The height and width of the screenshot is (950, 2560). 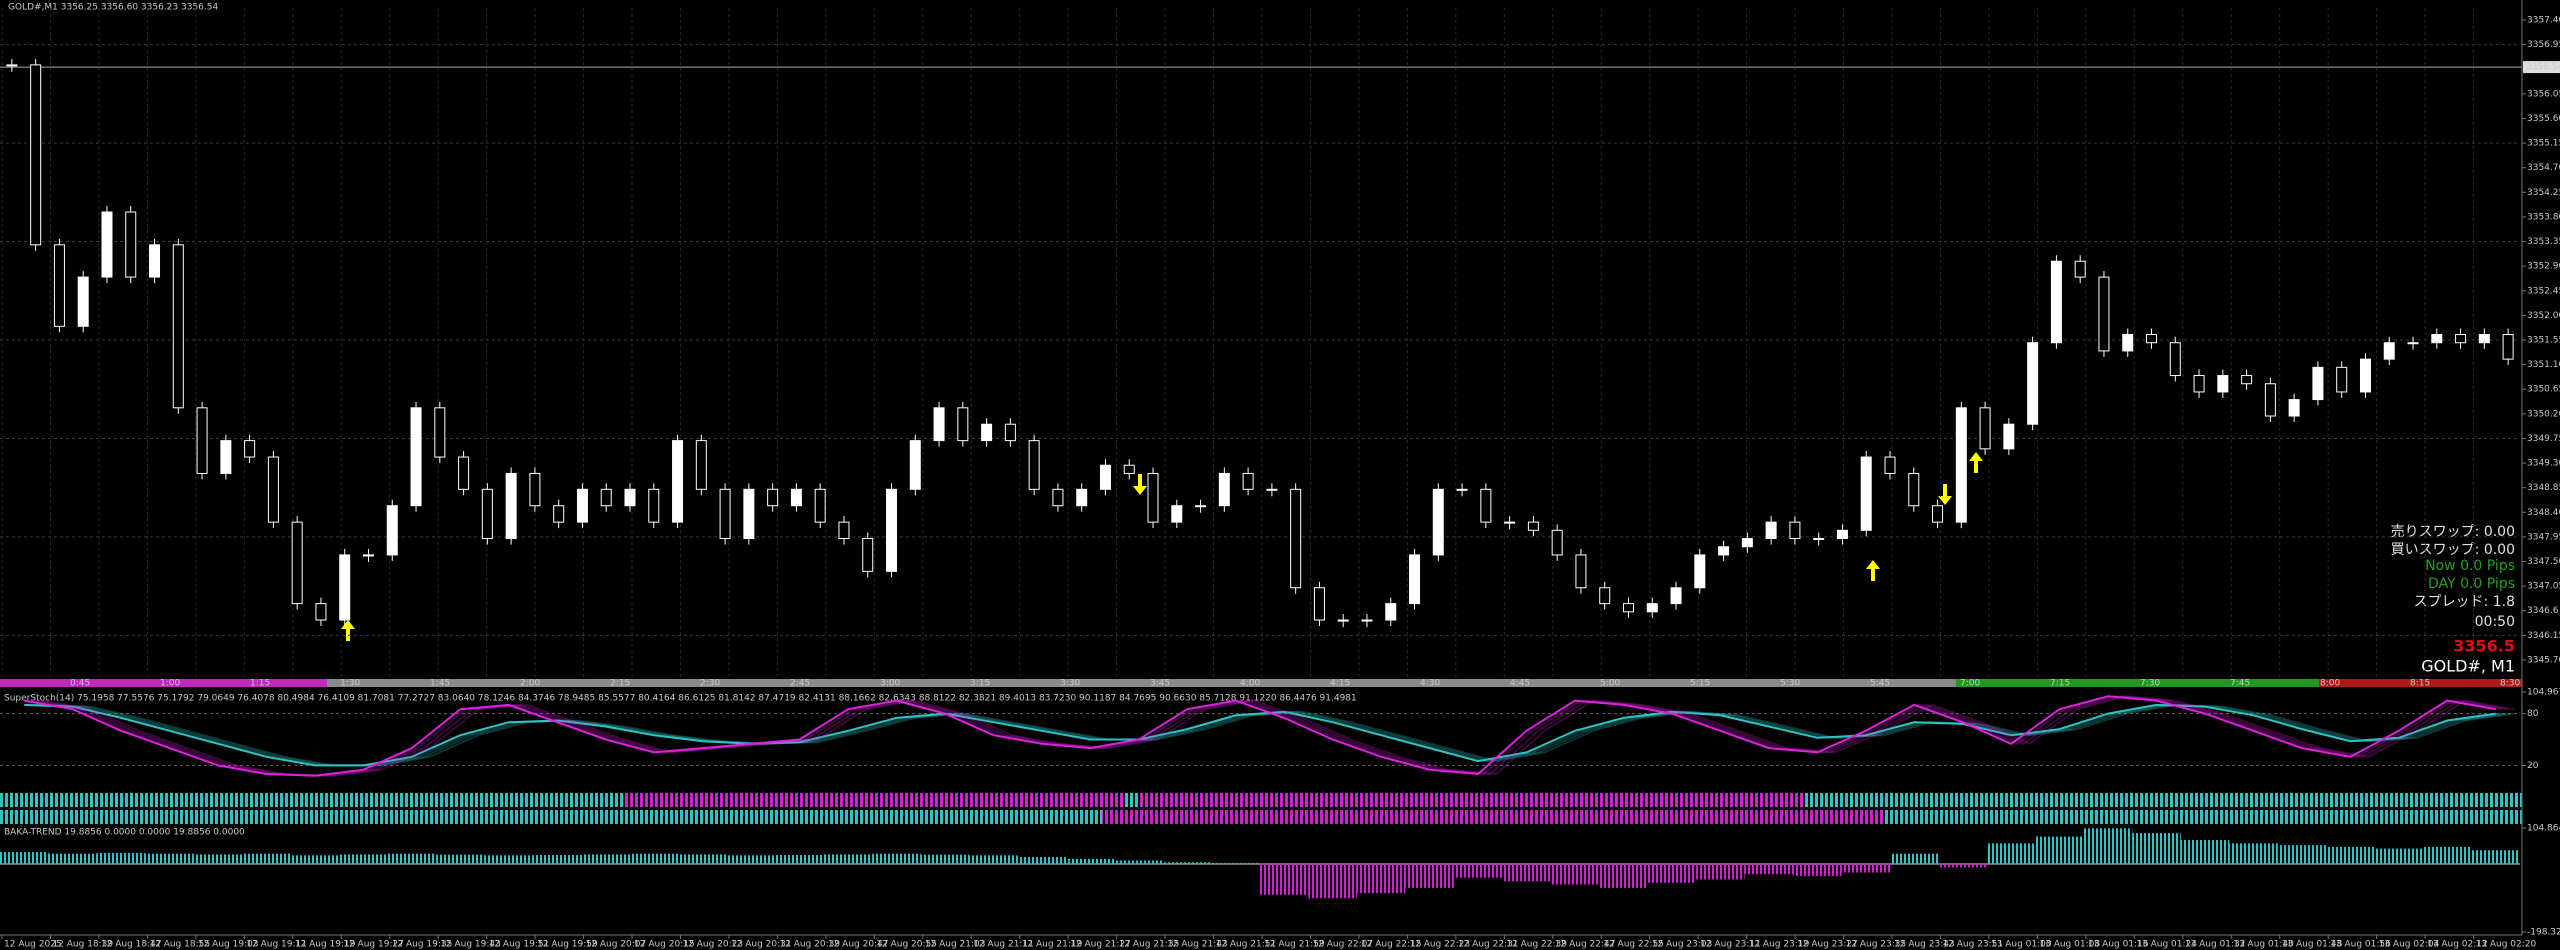 What do you see at coordinates (2118, 945) in the screenshot?
I see `x-tick-label: 13 Aug 01:16` at bounding box center [2118, 945].